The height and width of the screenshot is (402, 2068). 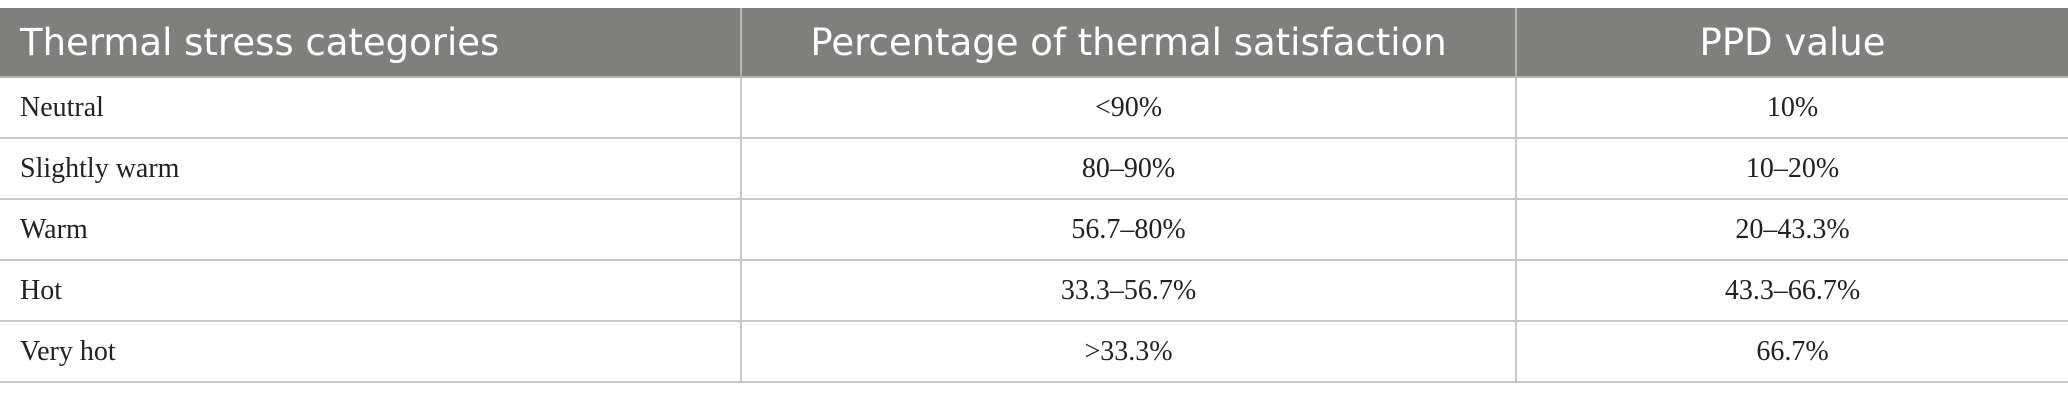 What do you see at coordinates (371, 108) in the screenshot?
I see `category-cell: Neutral` at bounding box center [371, 108].